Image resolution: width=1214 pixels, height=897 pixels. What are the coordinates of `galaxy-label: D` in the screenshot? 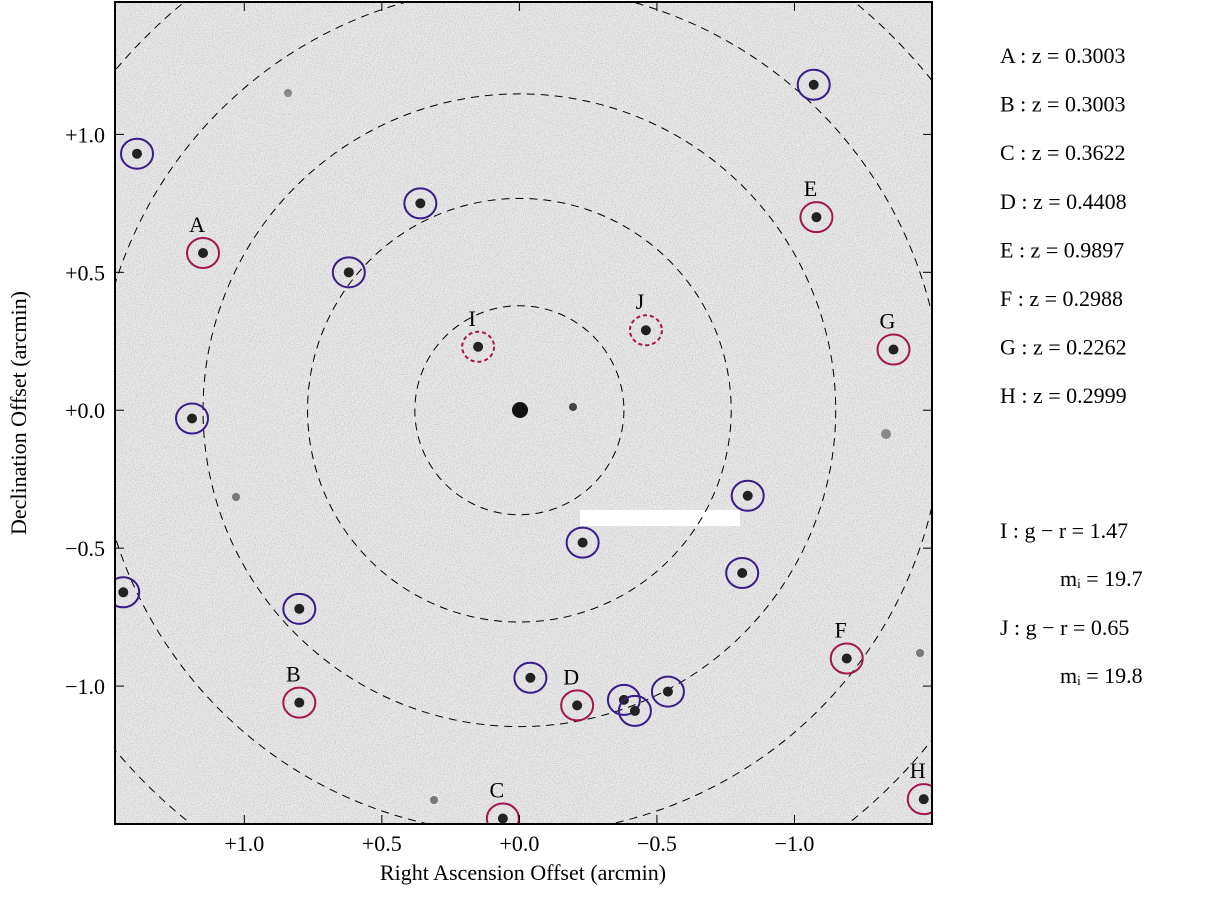 It's located at (571, 676).